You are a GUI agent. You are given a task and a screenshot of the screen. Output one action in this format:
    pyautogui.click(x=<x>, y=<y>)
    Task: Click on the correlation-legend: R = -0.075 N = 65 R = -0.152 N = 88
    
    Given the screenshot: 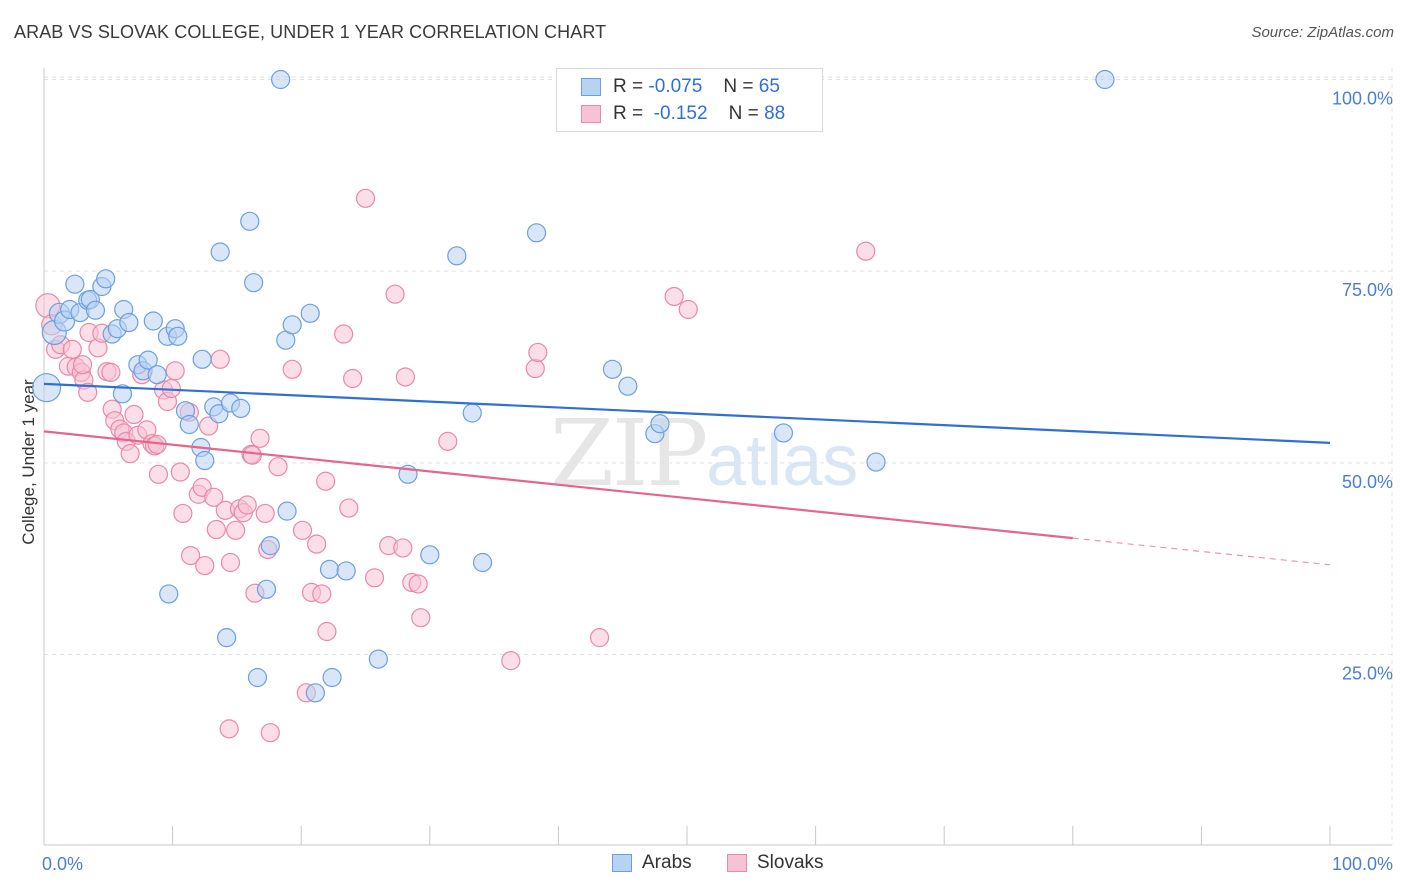 What is the action you would take?
    pyautogui.click(x=689, y=100)
    